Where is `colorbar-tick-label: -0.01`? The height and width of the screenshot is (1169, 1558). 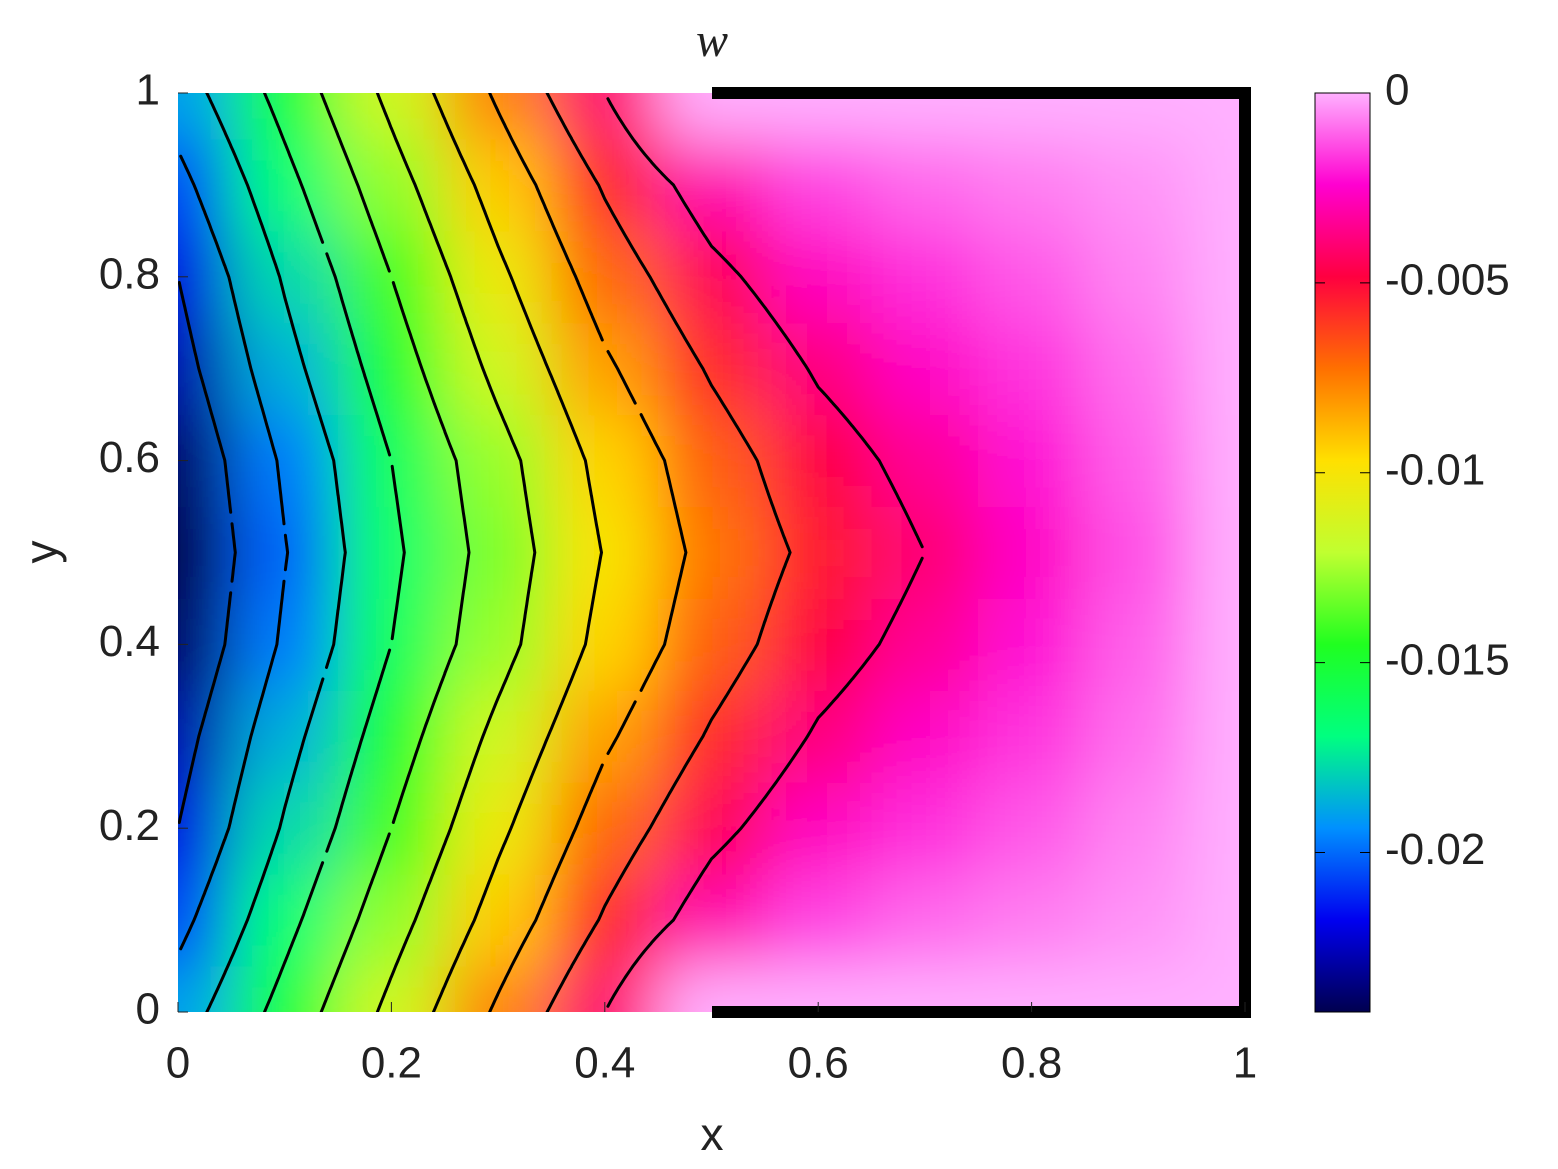
colorbar-tick-label: -0.01 is located at coordinates (1435, 469).